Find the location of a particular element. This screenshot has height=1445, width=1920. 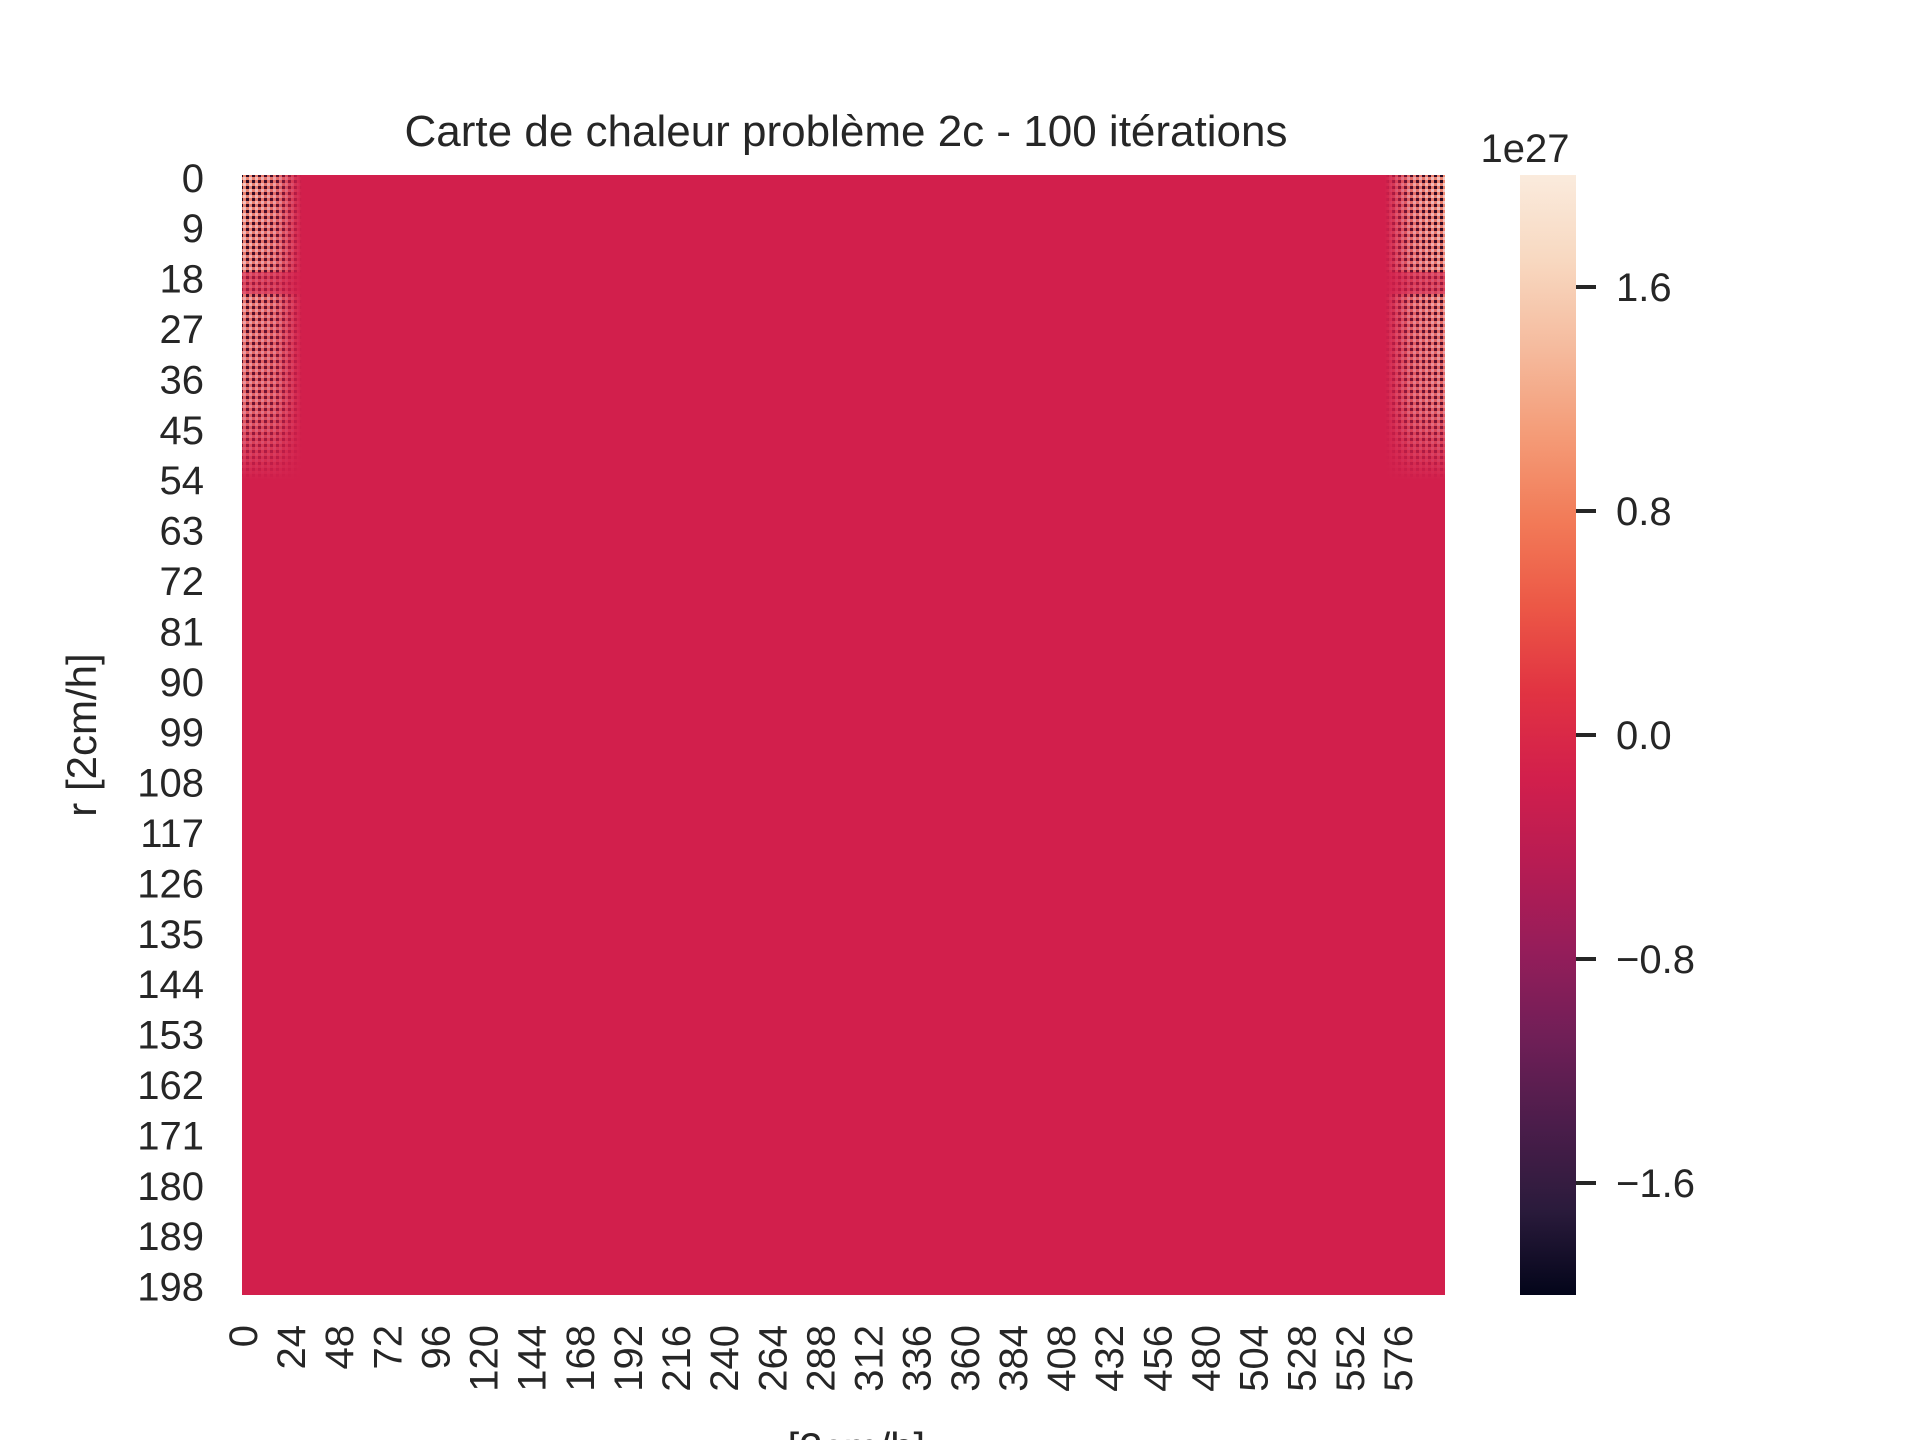

y-tick-label: 9 is located at coordinates (193, 229).